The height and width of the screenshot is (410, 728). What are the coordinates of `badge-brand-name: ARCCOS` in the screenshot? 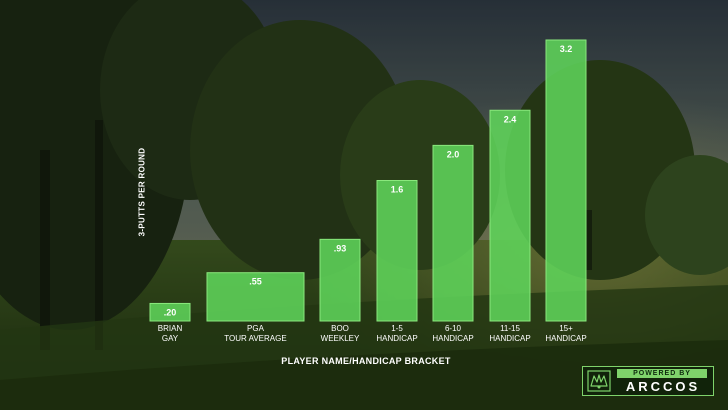 It's located at (663, 386).